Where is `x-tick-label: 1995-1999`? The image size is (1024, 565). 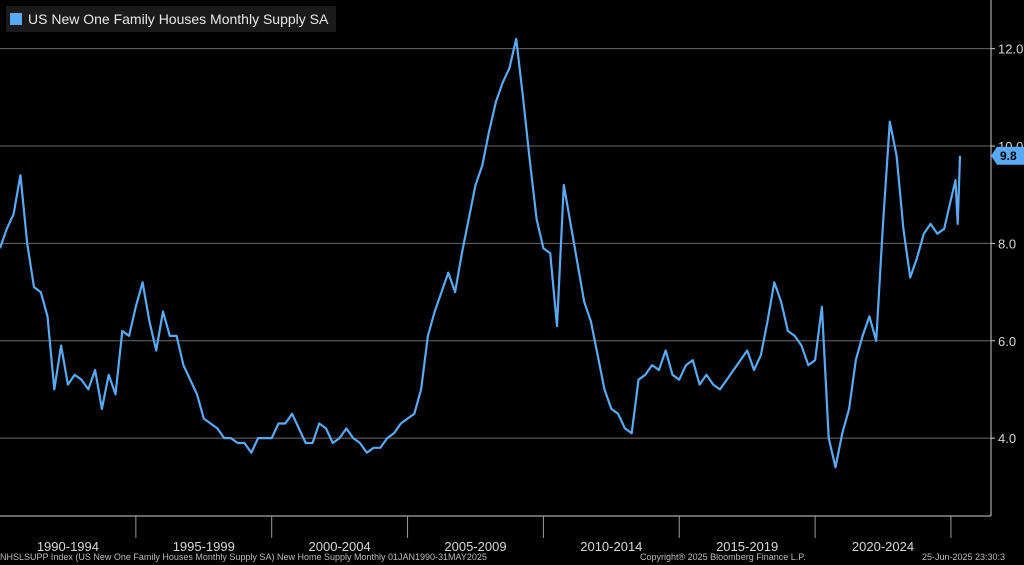
x-tick-label: 1995-1999 is located at coordinates (204, 546).